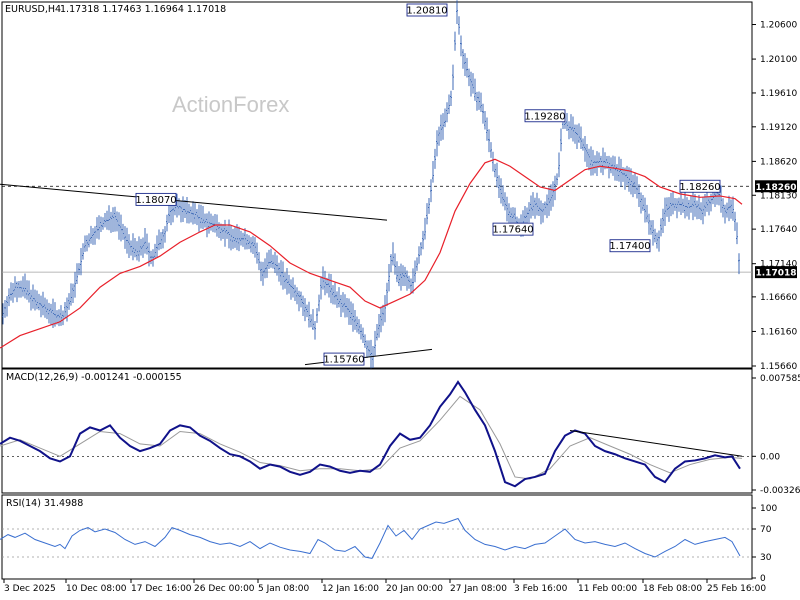 The image size is (800, 600). Describe the element at coordinates (478, 589) in the screenshot. I see `x-tick-label: 27 Jan 08:00` at that location.